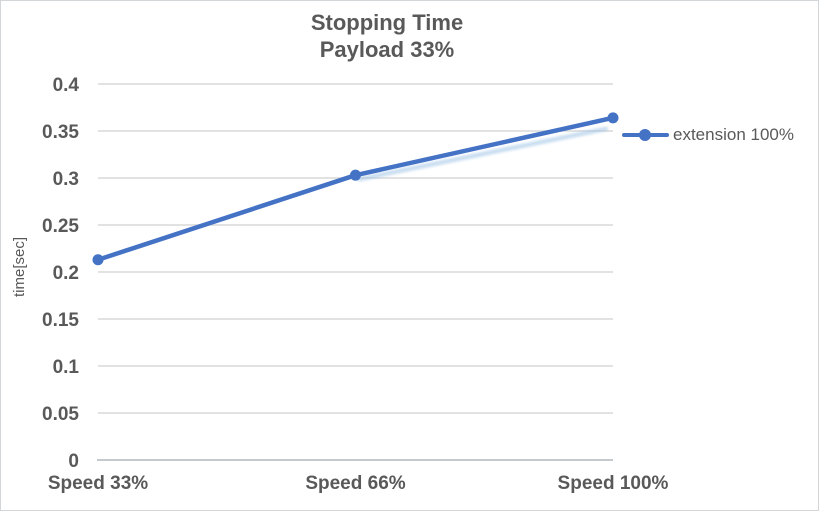  I want to click on chart-title-line-1: Stopping Time, so click(387, 22).